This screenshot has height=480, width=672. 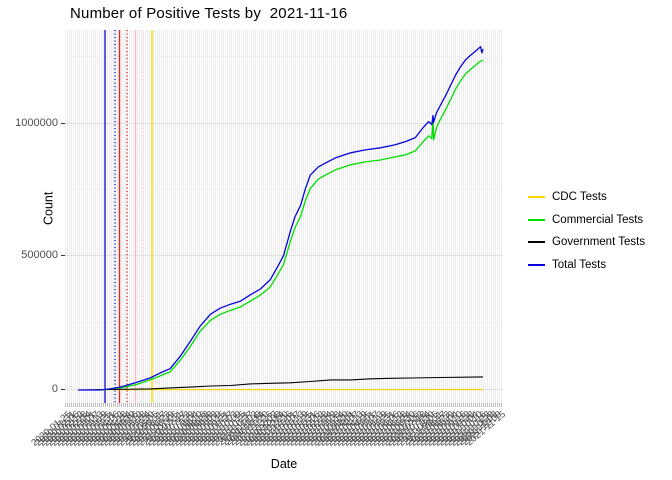 What do you see at coordinates (48, 208) in the screenshot?
I see `y-axis-title: Count` at bounding box center [48, 208].